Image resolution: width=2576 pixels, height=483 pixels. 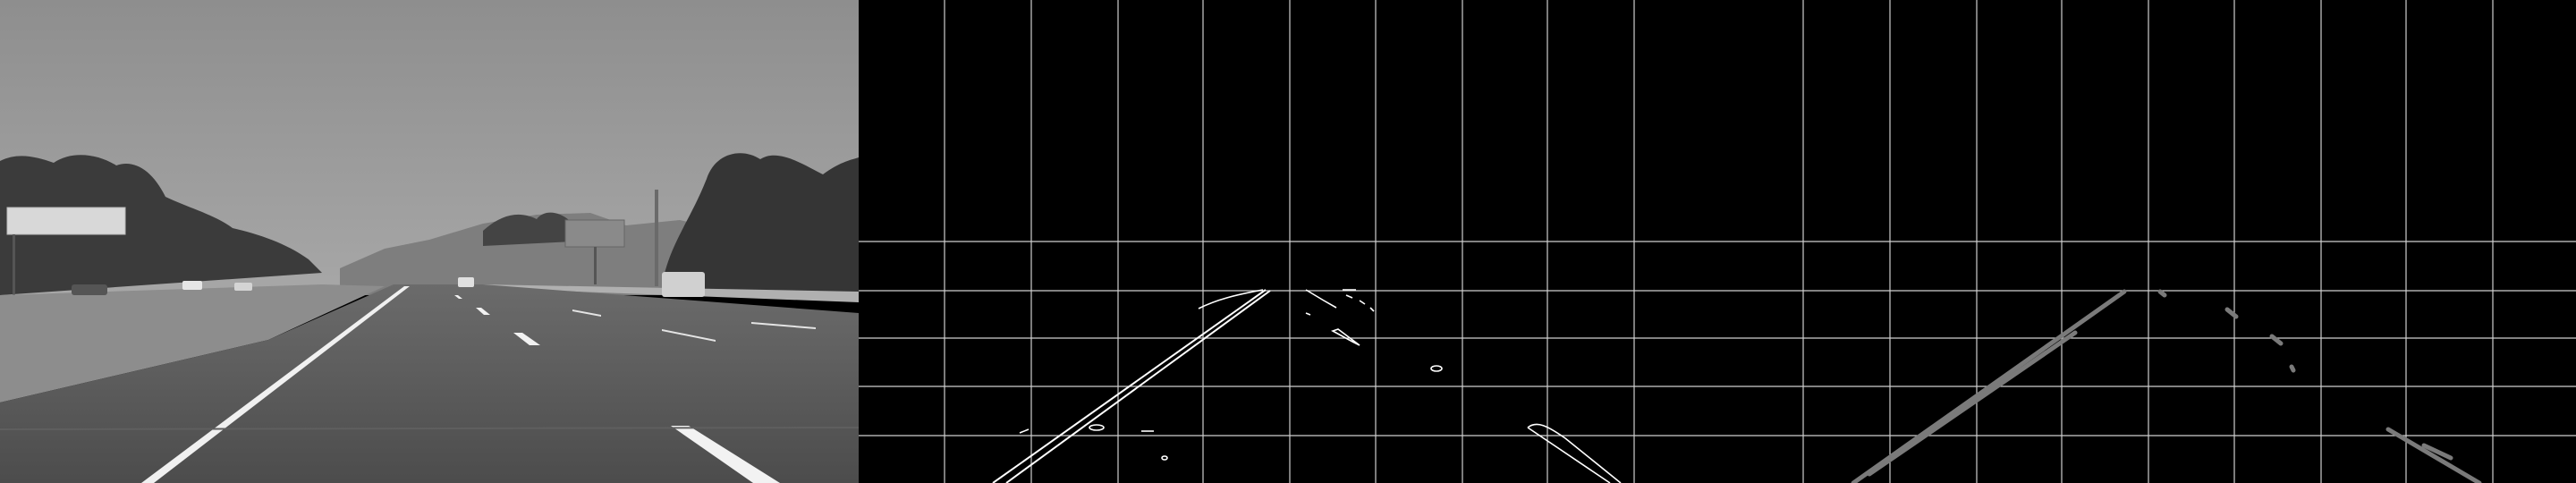 I want to click on edge-fragments, so click(x=1320, y=386).